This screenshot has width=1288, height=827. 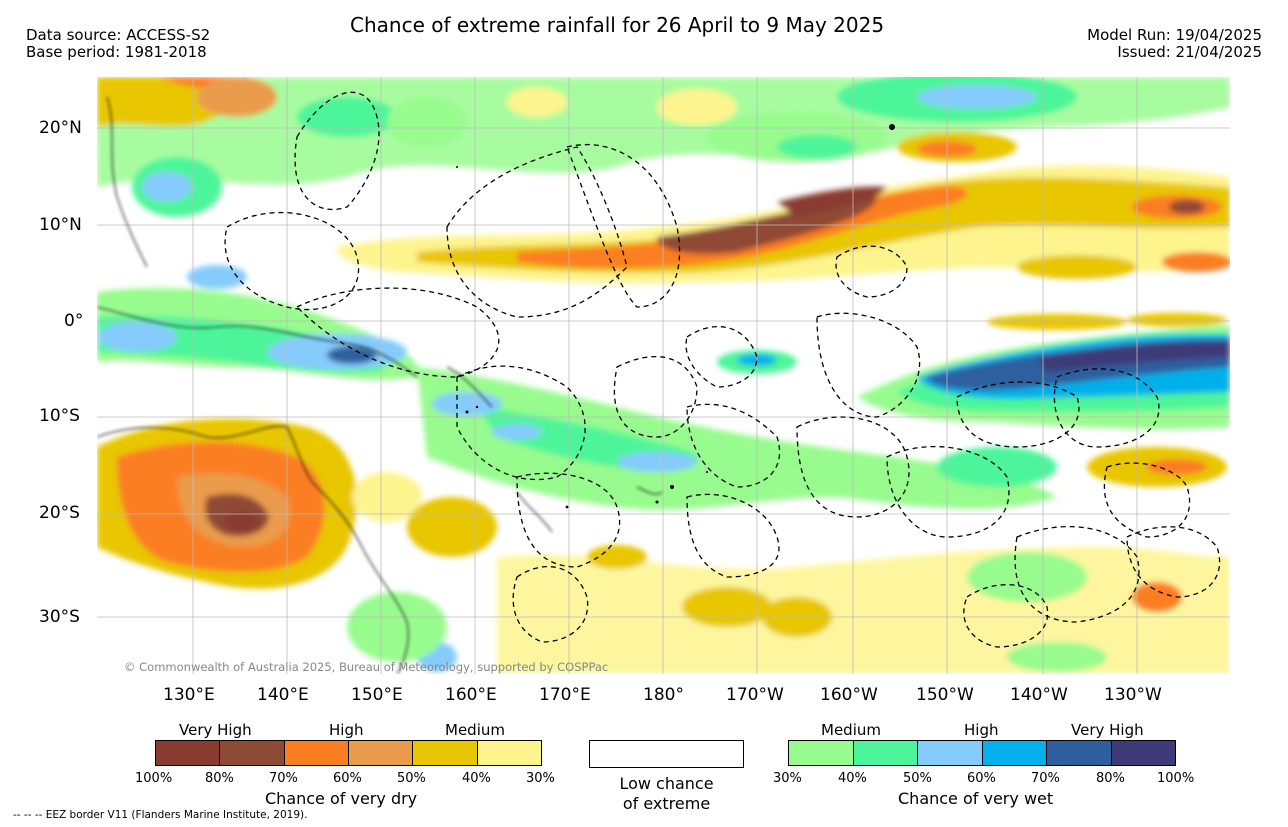 What do you see at coordinates (74, 321) in the screenshot?
I see `lat-label: 0°` at bounding box center [74, 321].